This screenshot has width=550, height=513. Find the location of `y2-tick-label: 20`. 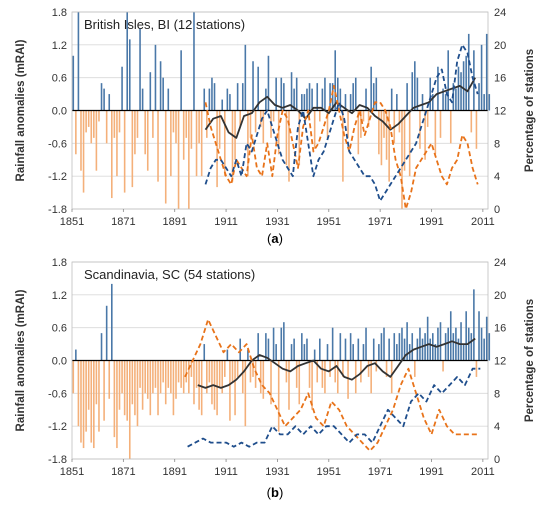

y2-tick-label: 20 is located at coordinates (500, 46).